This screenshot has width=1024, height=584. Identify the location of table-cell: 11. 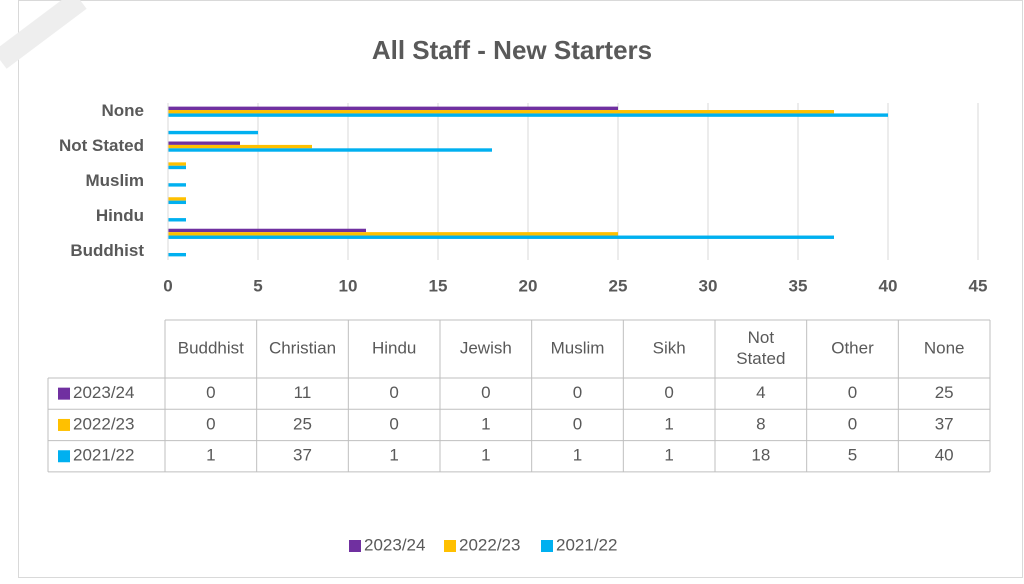
(303, 392).